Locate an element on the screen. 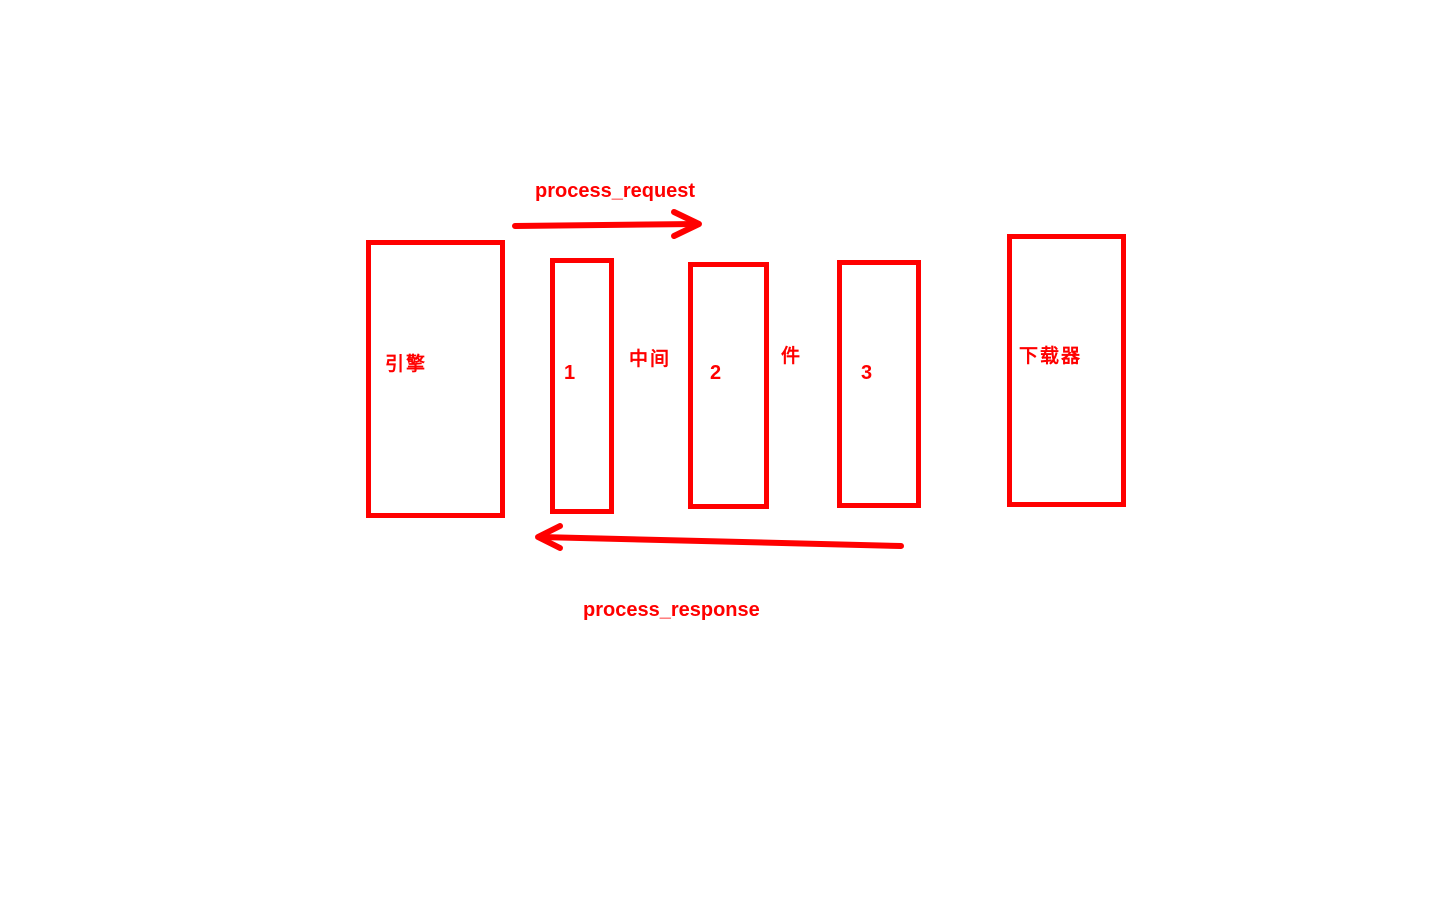  middleware-number-2: 2 is located at coordinates (716, 373).